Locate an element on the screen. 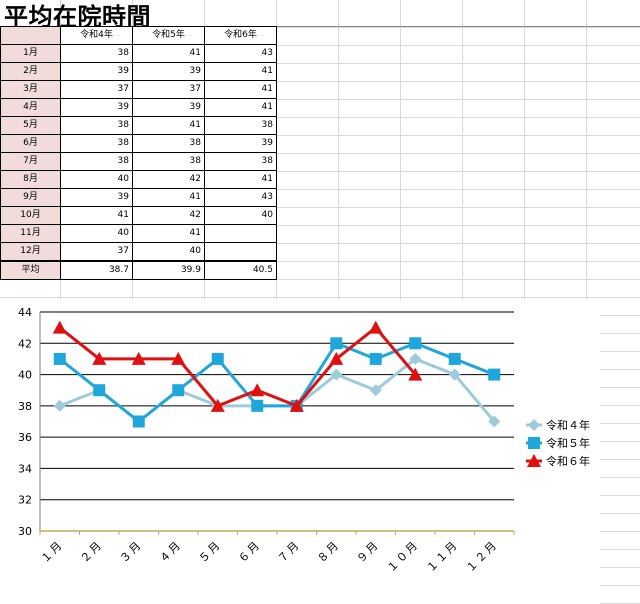  y-tick-label: 38 is located at coordinates (25, 406).